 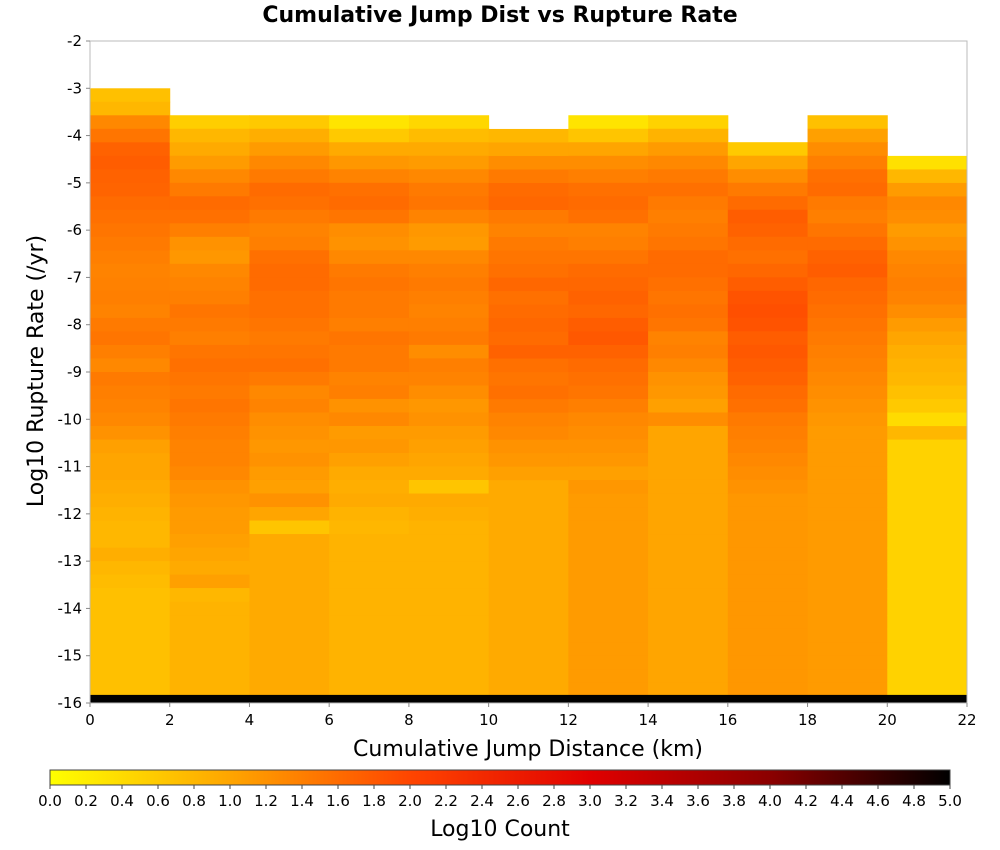 I want to click on y-tick-label: -11, so click(x=70, y=467).